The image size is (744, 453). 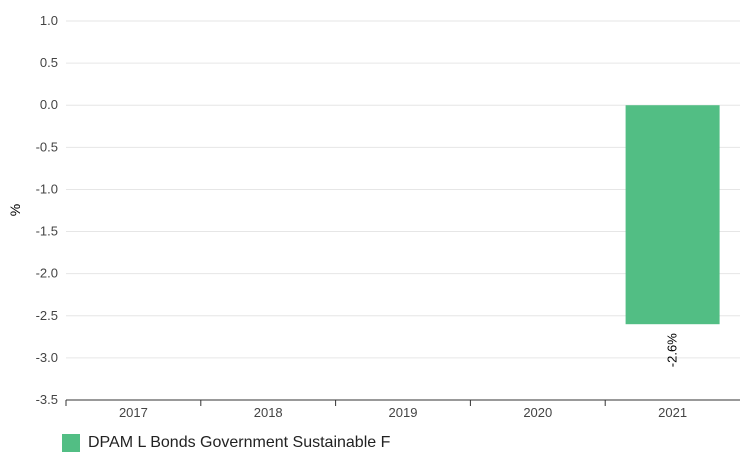 I want to click on y-axis-title: %, so click(x=15, y=210).